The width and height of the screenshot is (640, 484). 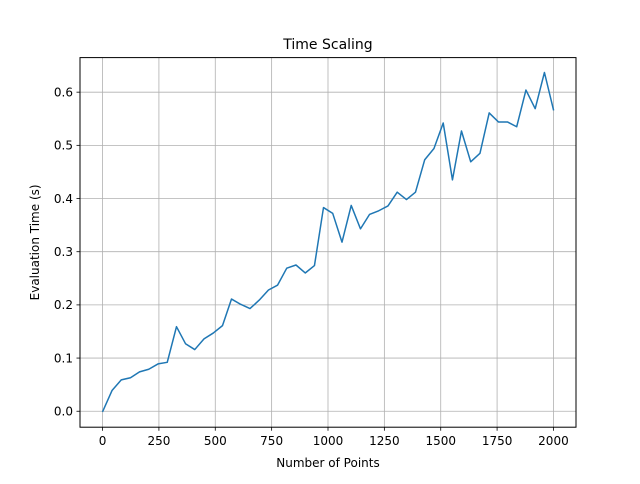 What do you see at coordinates (63, 199) in the screenshot?
I see `y-tick-label: 0.4` at bounding box center [63, 199].